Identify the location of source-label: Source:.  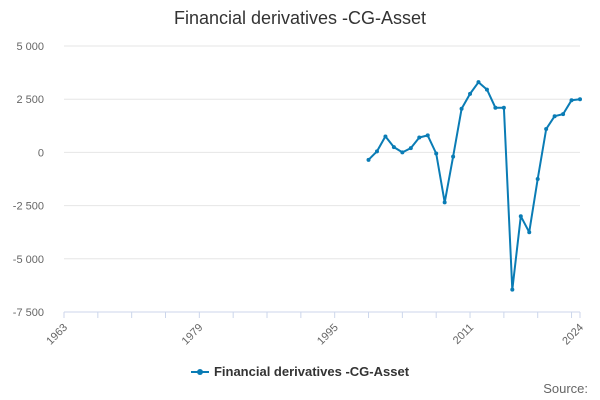
(565, 388).